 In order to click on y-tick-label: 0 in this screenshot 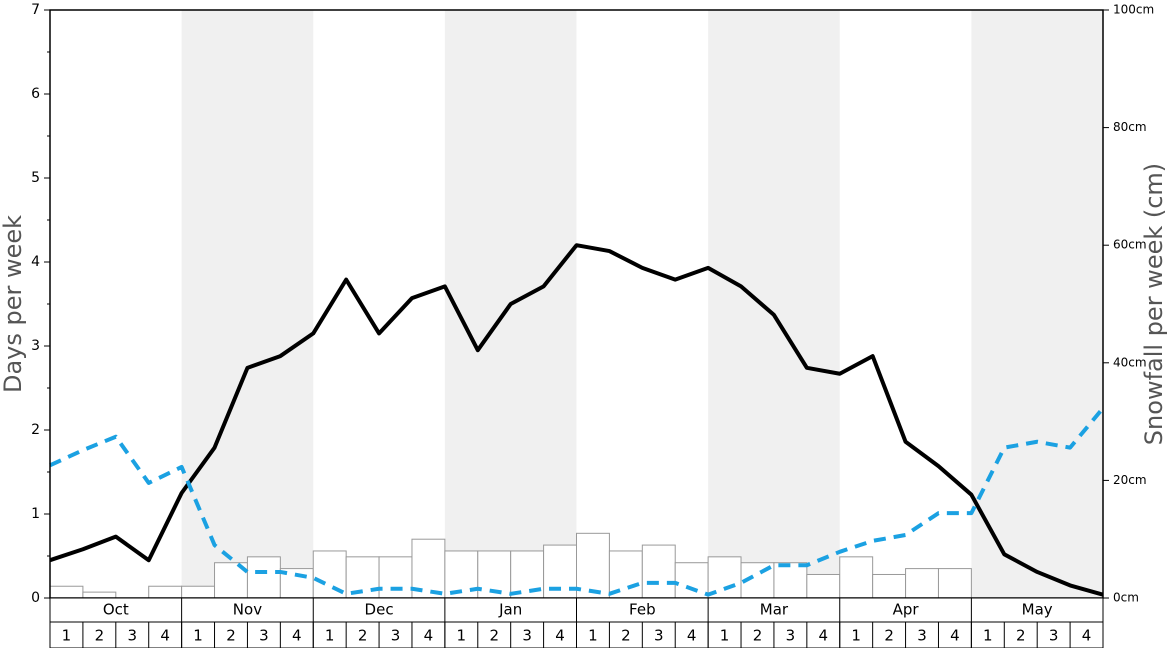, I will do `click(35, 598)`.